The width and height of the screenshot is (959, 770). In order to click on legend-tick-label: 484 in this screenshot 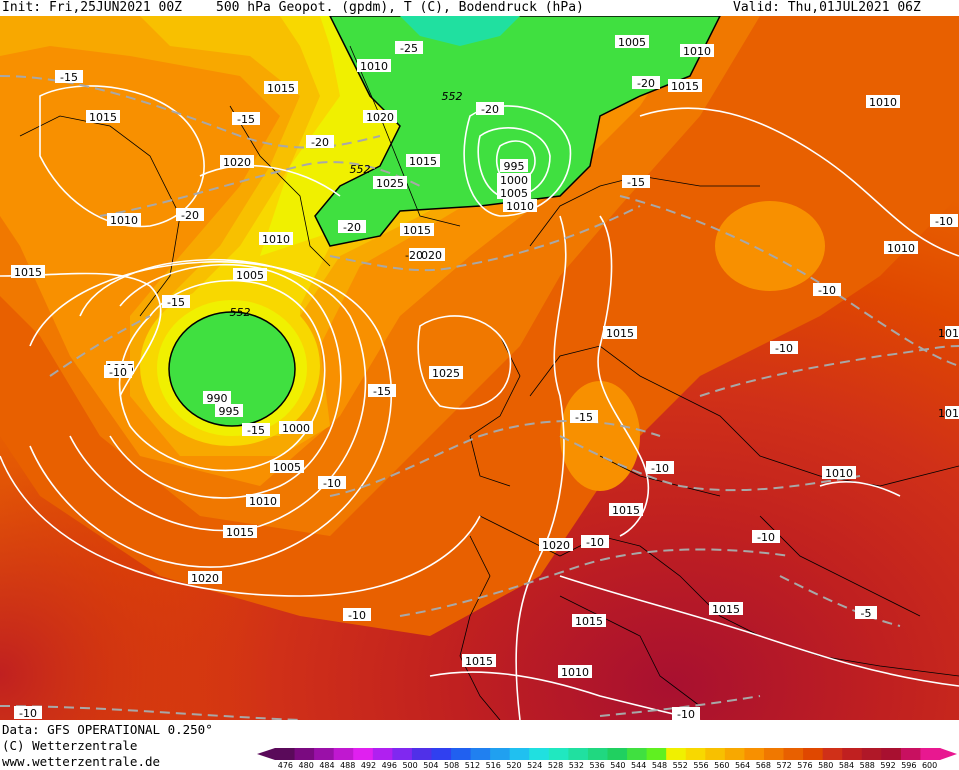, I will do `click(326, 765)`.